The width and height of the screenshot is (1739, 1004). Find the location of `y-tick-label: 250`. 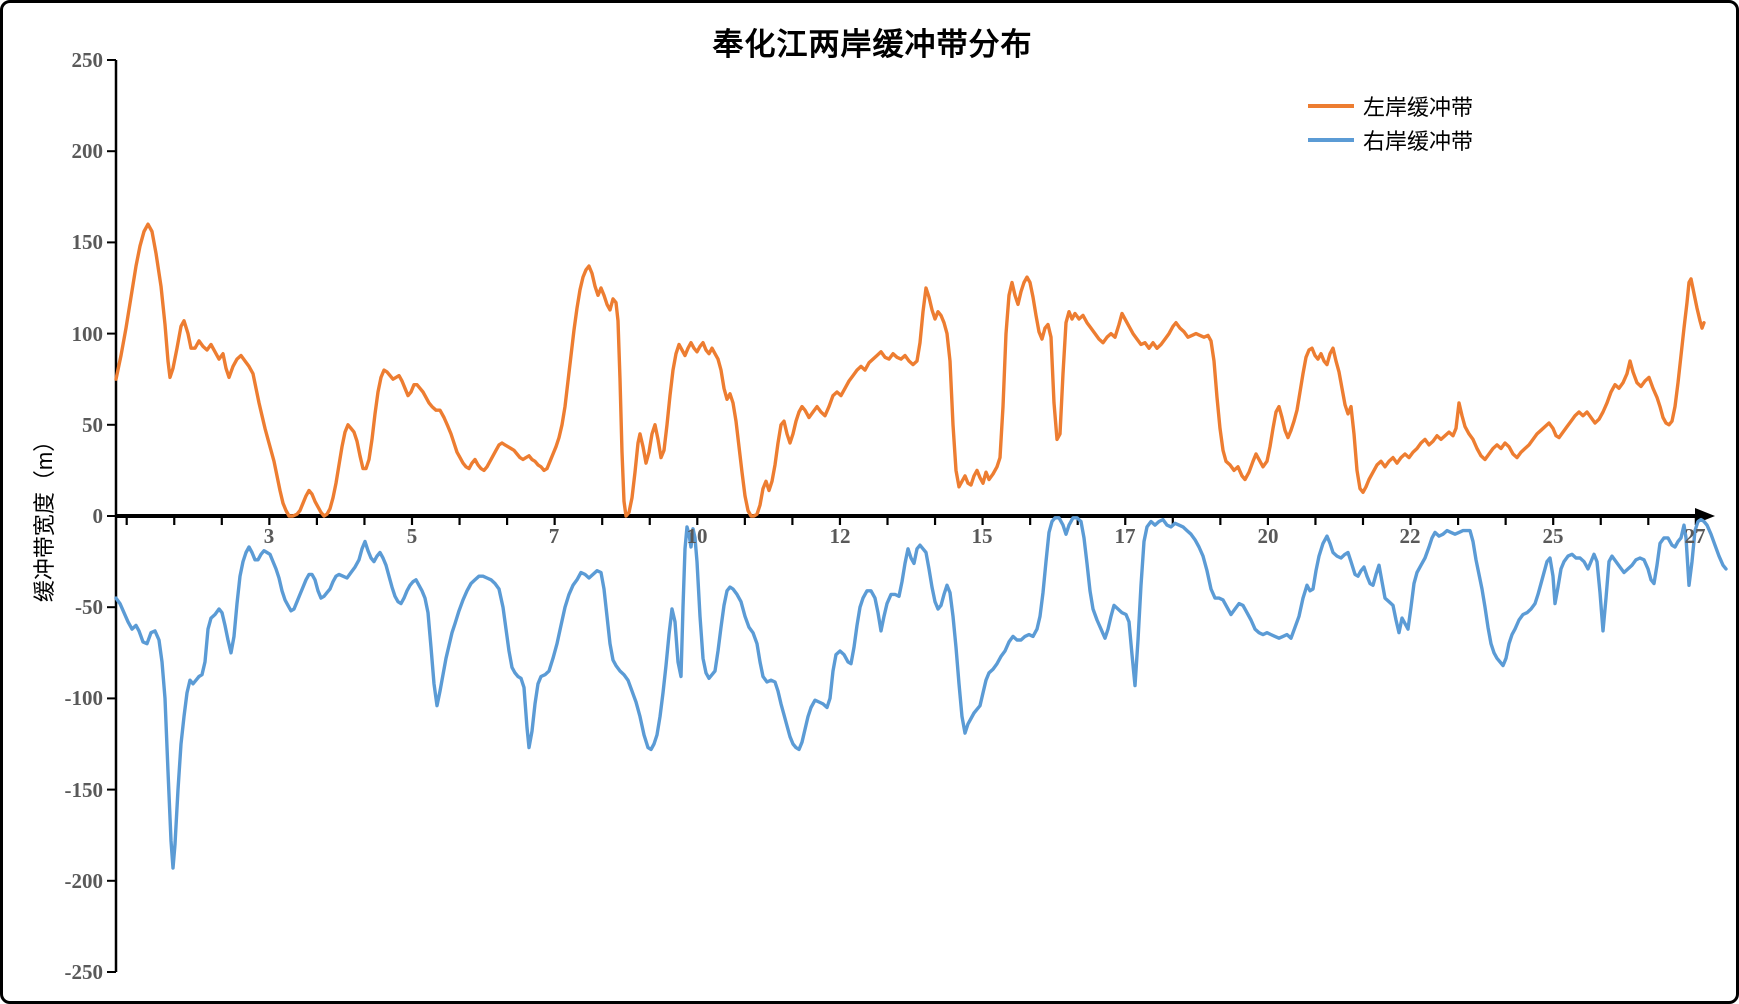

y-tick-label: 250 is located at coordinates (87, 60).